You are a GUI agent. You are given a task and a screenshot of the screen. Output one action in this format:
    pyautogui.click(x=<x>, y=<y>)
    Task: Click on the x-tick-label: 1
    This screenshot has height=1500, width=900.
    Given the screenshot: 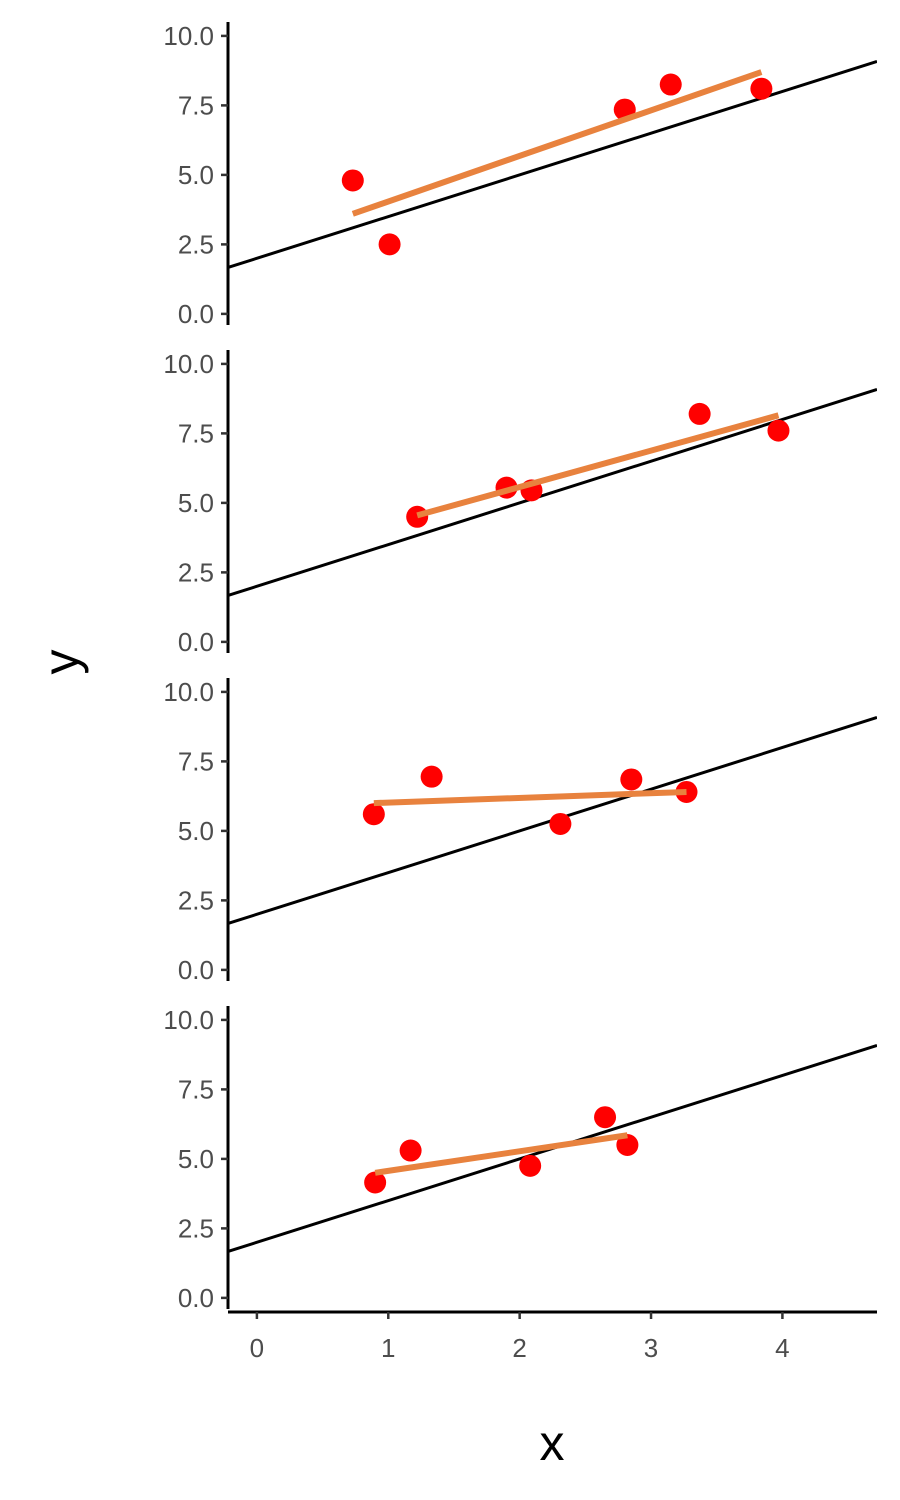 What is the action you would take?
    pyautogui.click(x=388, y=1348)
    